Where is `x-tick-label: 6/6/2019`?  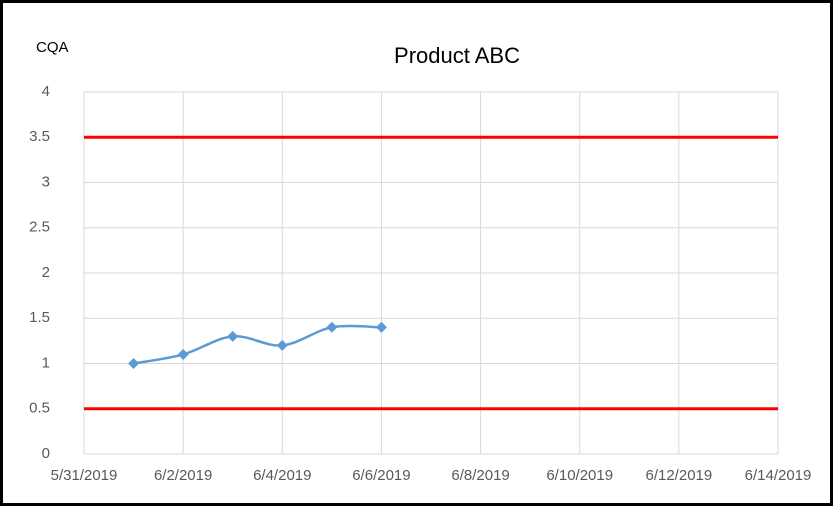
x-tick-label: 6/6/2019 is located at coordinates (381, 475).